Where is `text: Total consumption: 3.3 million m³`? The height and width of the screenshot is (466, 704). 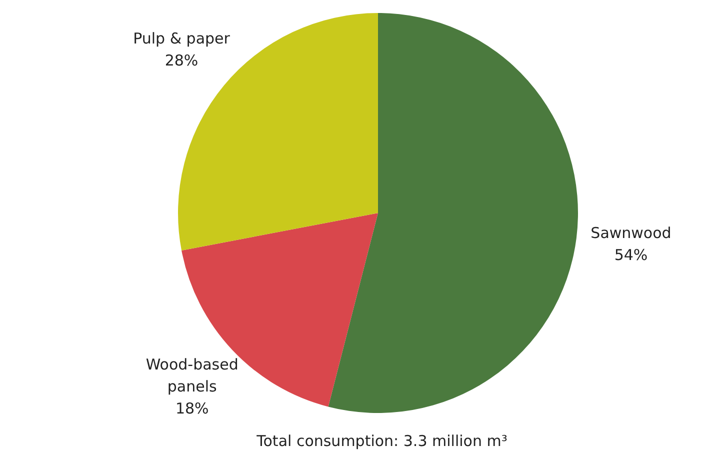
text: Total consumption: 3.3 million m³ is located at coordinates (382, 441).